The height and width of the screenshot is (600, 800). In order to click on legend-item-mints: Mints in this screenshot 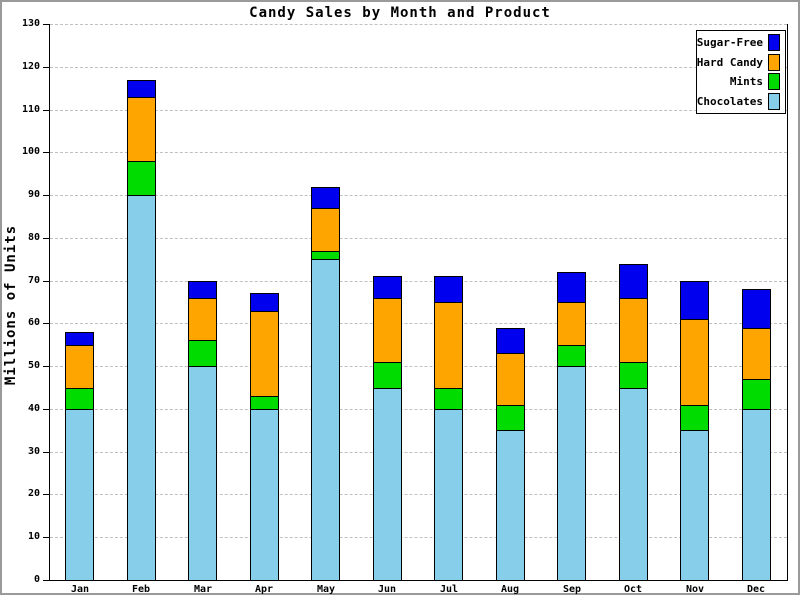, I will do `click(739, 82)`.